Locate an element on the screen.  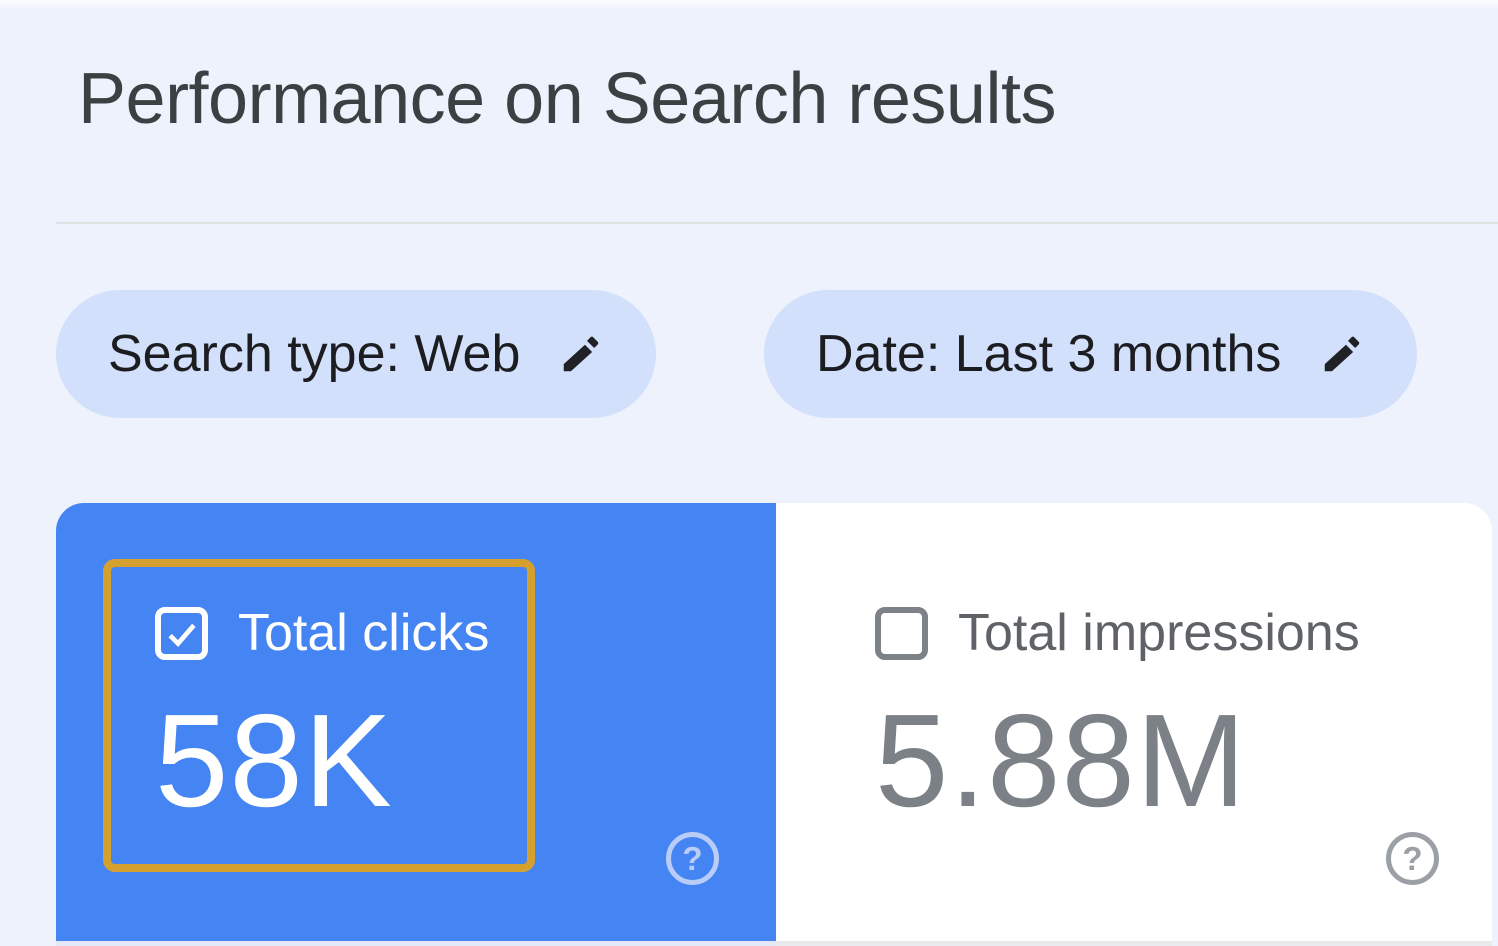
filter-chip-search-type: Search type: Web is located at coordinates (356, 354).